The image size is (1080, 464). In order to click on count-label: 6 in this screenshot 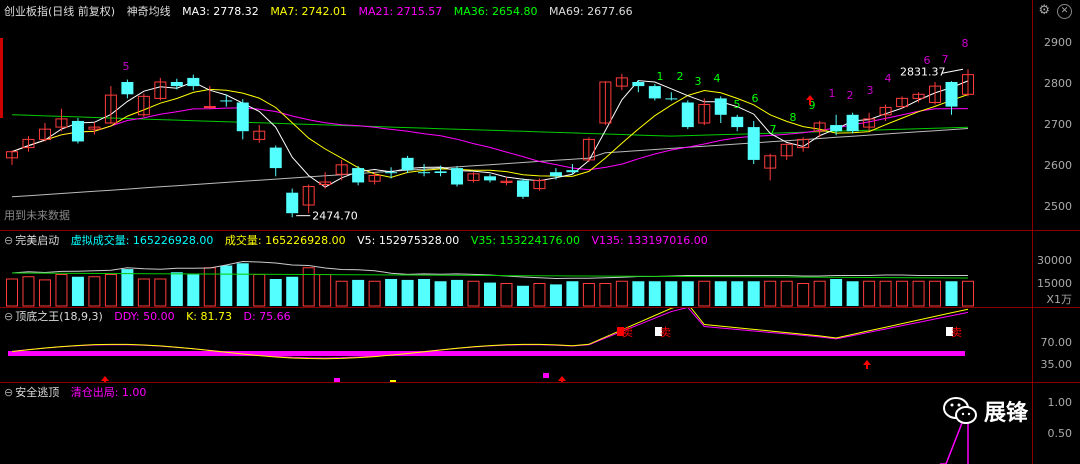, I will do `click(927, 60)`.